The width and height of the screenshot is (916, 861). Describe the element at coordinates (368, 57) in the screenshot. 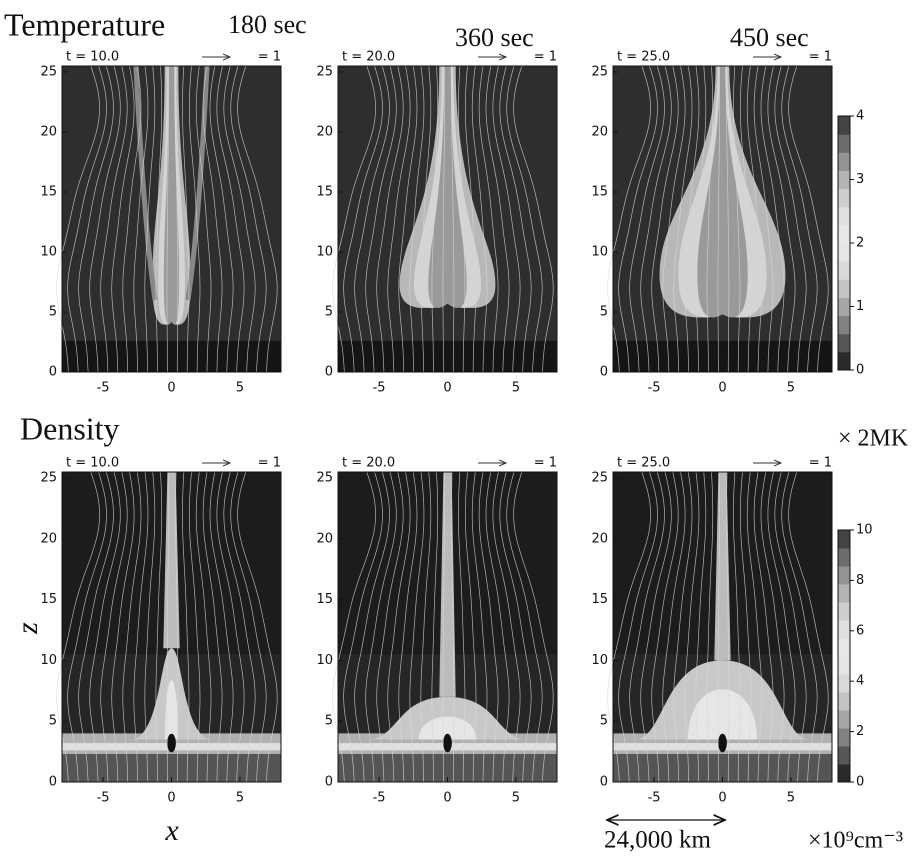

I see `time-label: t = 20.0` at that location.